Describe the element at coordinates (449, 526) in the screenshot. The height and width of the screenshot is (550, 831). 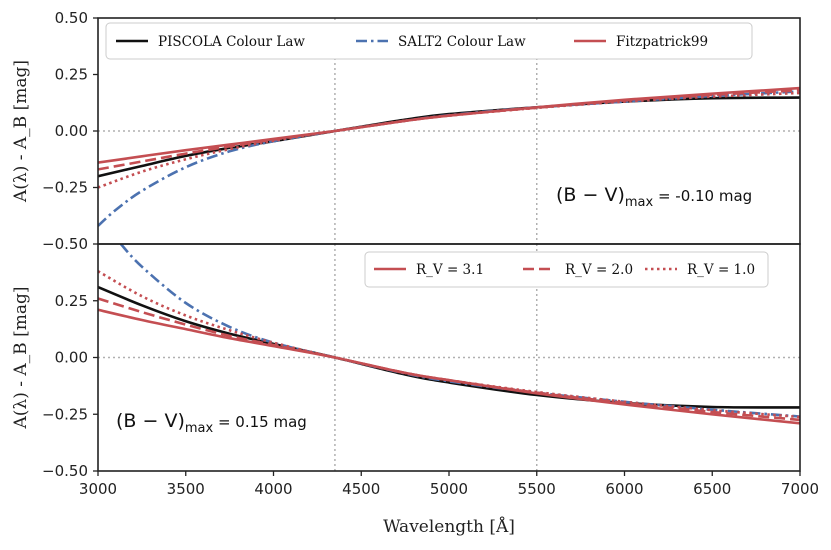
I see `xlabel: Wavelength [Å]` at that location.